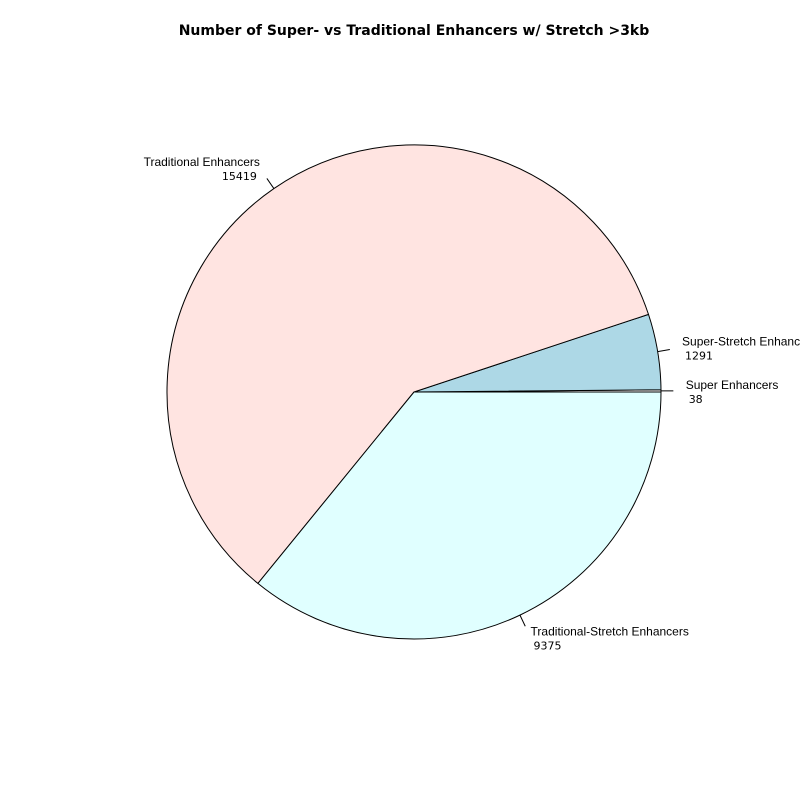 Image resolution: width=800 pixels, height=800 pixels. Describe the element at coordinates (696, 399) in the screenshot. I see `slice-value-super-enhancers: 38` at that location.